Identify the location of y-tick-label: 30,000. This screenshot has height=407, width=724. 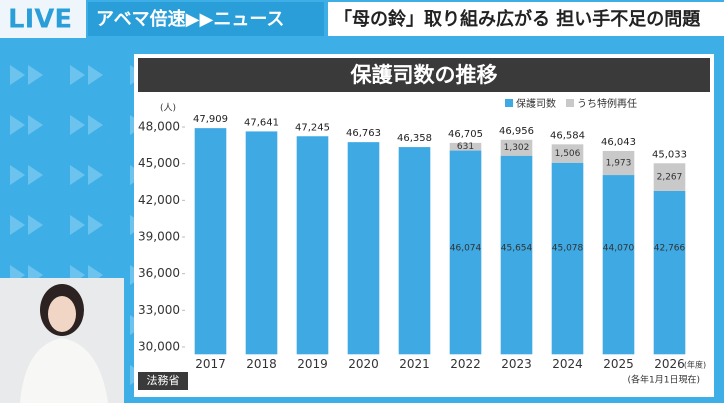
(159, 346).